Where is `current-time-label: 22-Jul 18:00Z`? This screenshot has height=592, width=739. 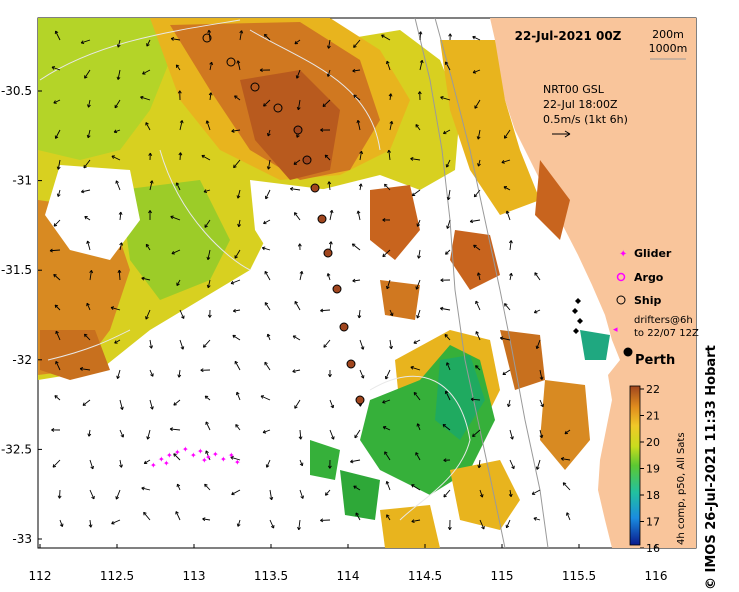
current-time-label: 22-Jul 18:00Z is located at coordinates (580, 104).